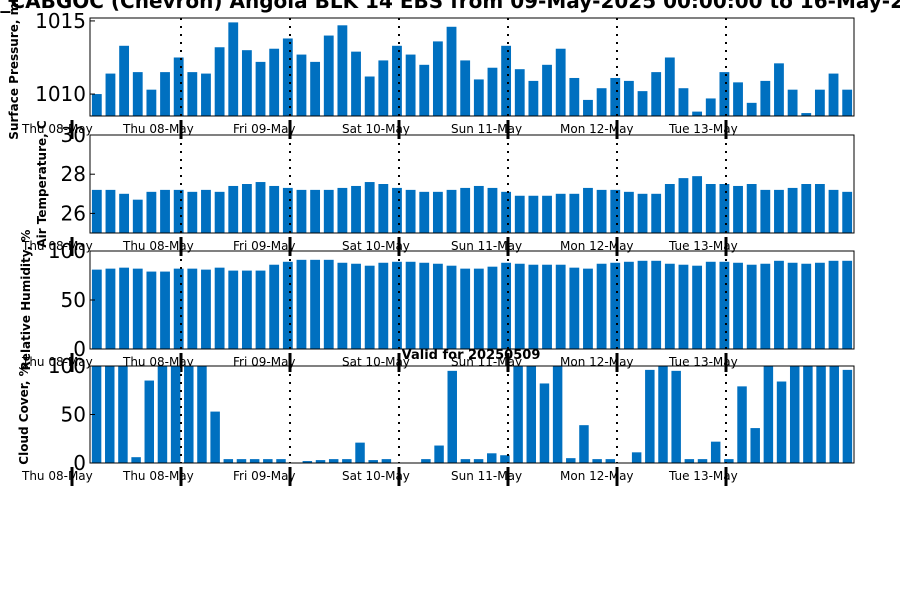 The height and width of the screenshot is (600, 900). What do you see at coordinates (73, 174) in the screenshot?
I see `y-tick-label: 28` at bounding box center [73, 174].